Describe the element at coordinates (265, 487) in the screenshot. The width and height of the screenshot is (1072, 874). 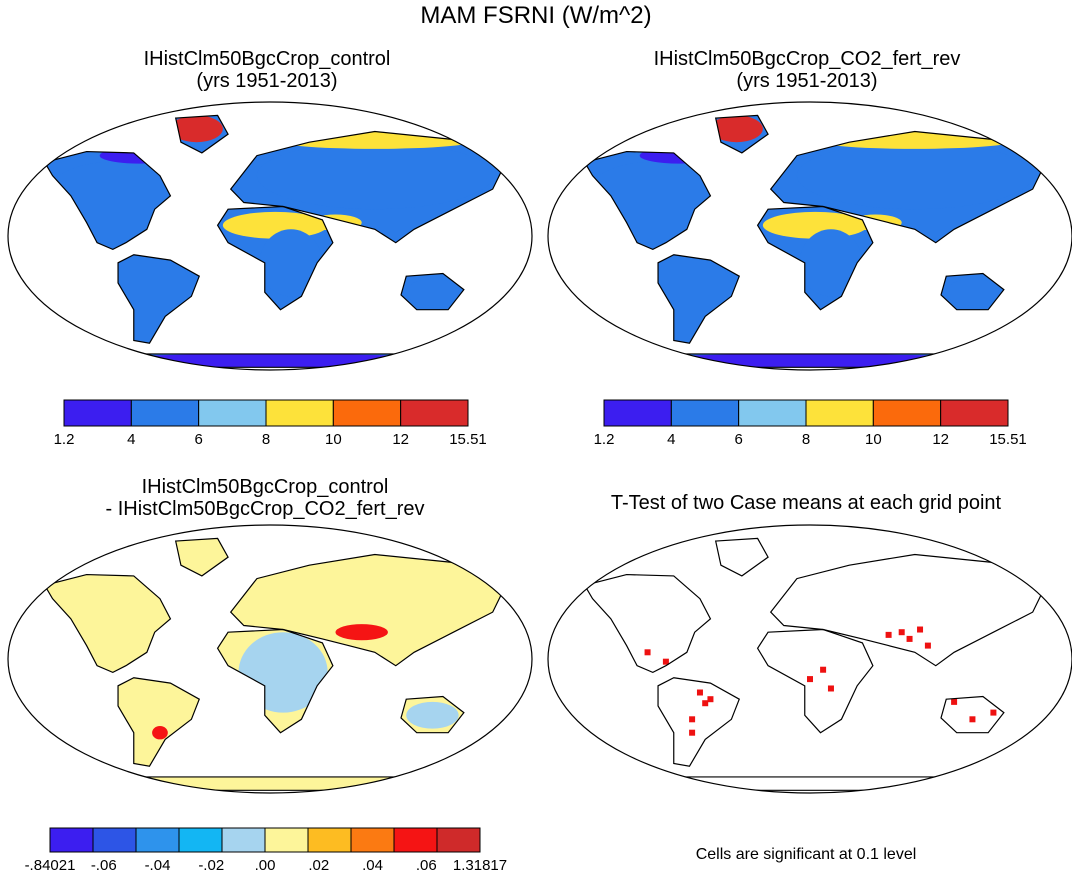
I see `panel3-title-line1: IHistClm50BgcCrop_control` at that location.